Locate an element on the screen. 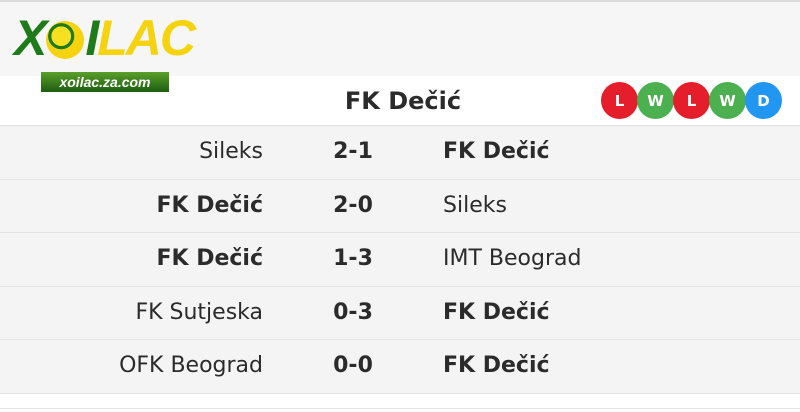 This screenshot has width=800, height=412. match-row: Sileks 2-1 FK Dečić is located at coordinates (400, 153).